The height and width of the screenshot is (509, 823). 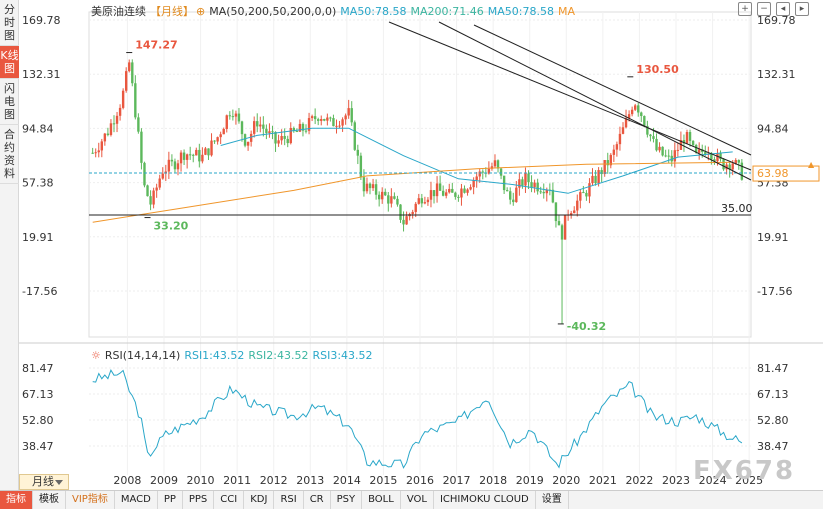 I want to click on bottom-tab-rsi: RSI, so click(x=289, y=499).